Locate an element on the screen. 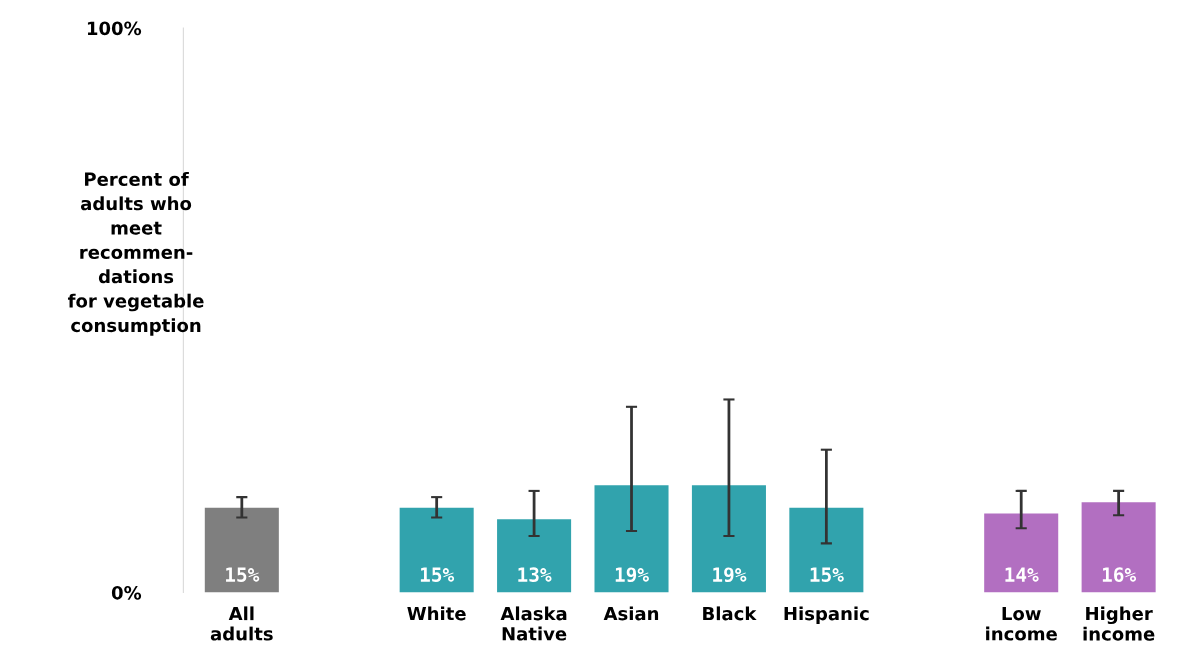 The width and height of the screenshot is (1183, 668). x-tick-label: Higher income is located at coordinates (1119, 623).